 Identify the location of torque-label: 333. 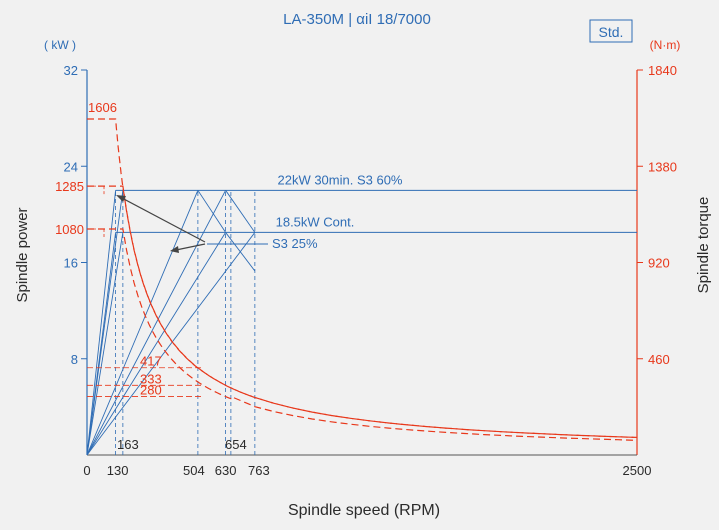
(151, 378).